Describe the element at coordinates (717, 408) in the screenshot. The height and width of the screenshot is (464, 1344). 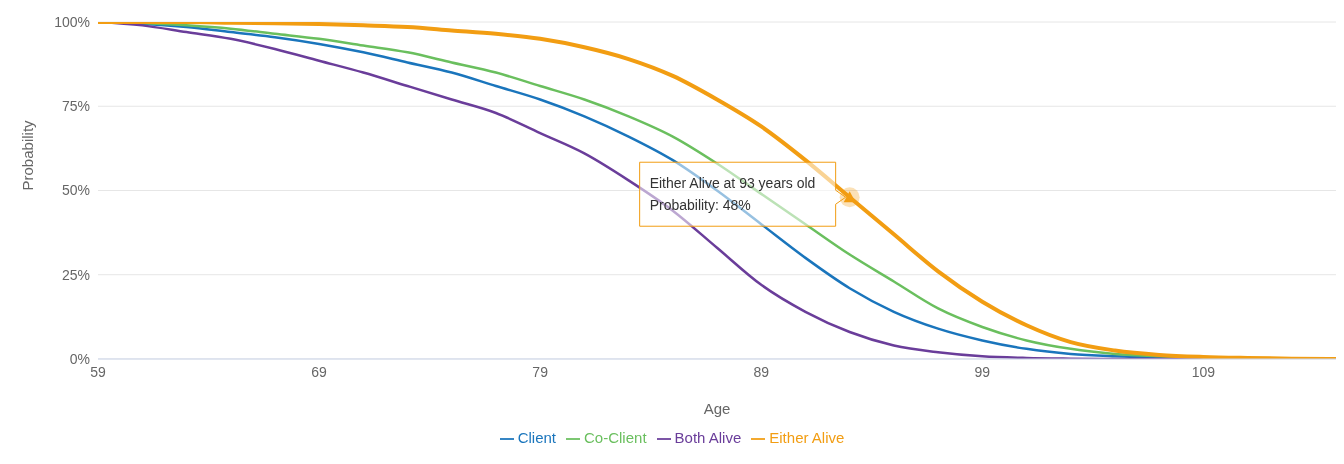
I see `x-axis-title: Age` at that location.